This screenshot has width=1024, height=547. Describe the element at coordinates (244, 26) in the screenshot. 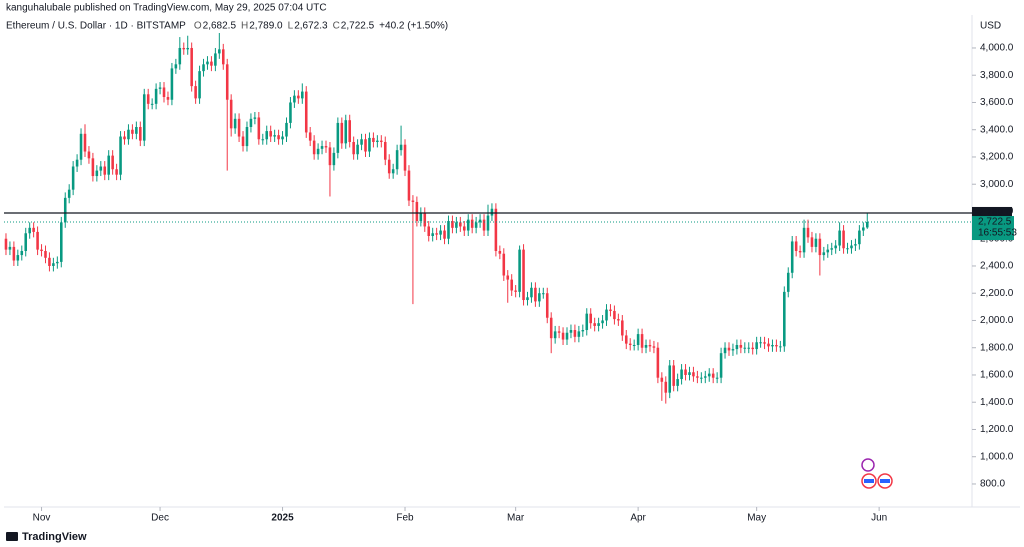

I see `legend-key: H` at that location.